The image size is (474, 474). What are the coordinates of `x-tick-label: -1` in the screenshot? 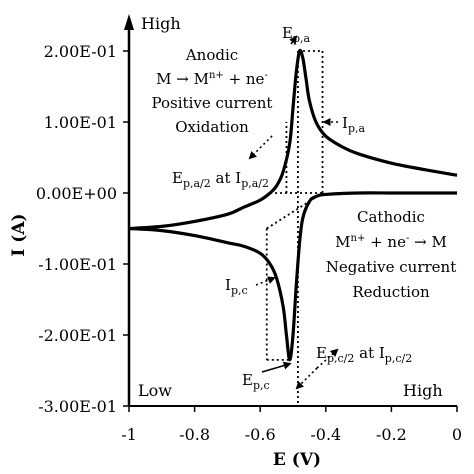 It's located at (129, 434).